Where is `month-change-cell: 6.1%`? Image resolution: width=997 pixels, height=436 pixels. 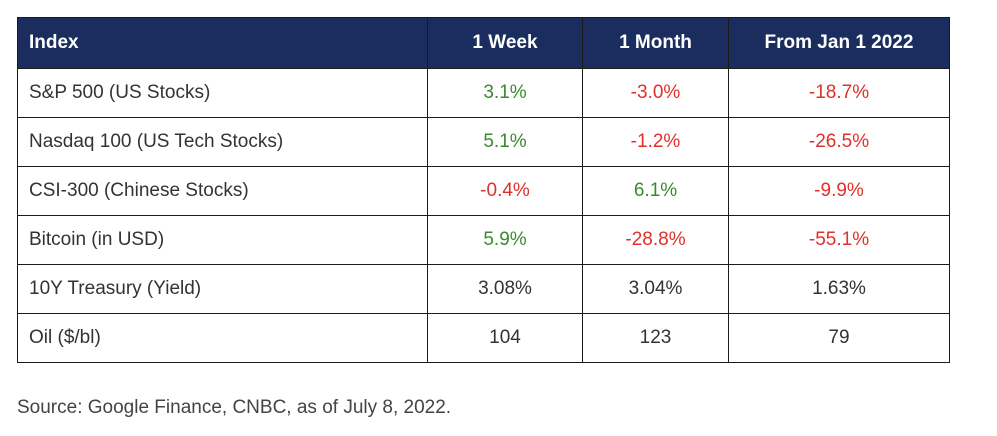
month-change-cell: 6.1% is located at coordinates (655, 191).